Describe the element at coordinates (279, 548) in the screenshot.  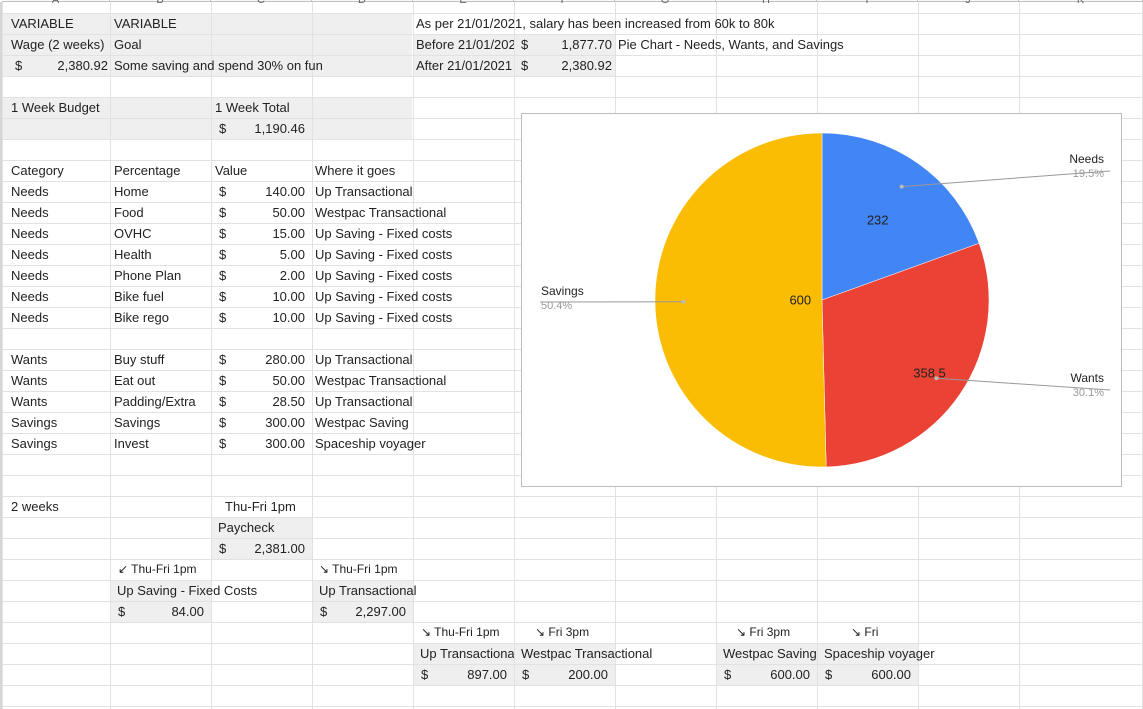
I see `flow-pay-value: 2,381.00` at that location.